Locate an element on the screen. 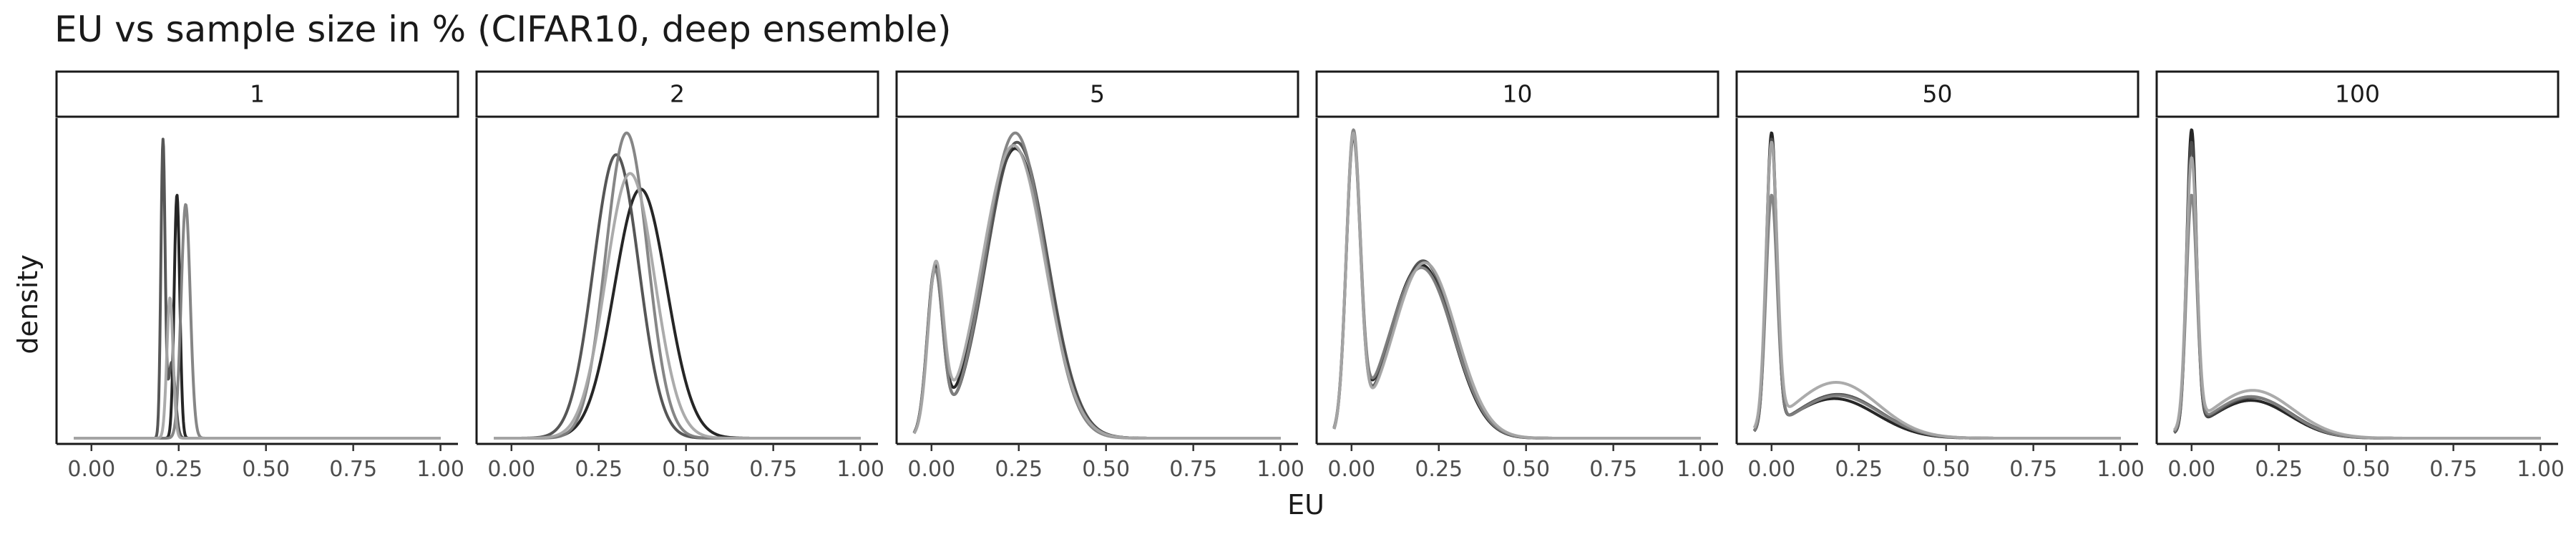 This screenshot has width=2576, height=537. facet-panel-50: 50 0.00 0.25 0.50 0.75 1.00 is located at coordinates (1940, 276).